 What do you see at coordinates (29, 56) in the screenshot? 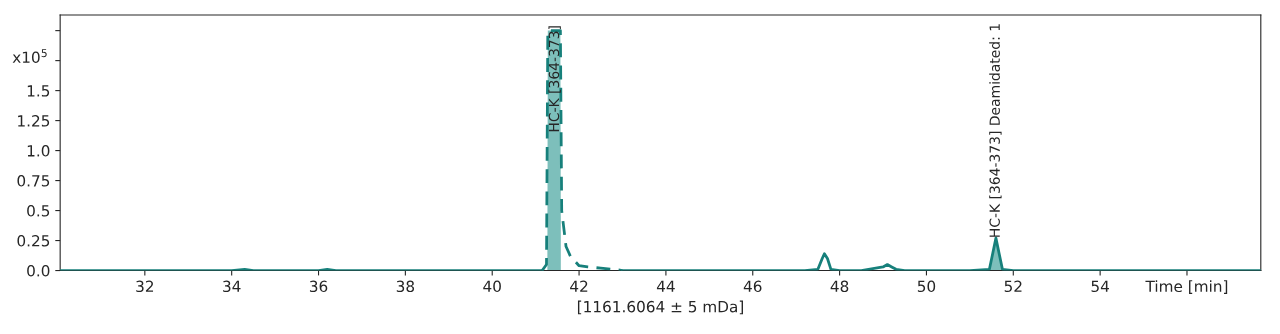
I see `y-axis-title: x10$^{5}$` at bounding box center [29, 56].